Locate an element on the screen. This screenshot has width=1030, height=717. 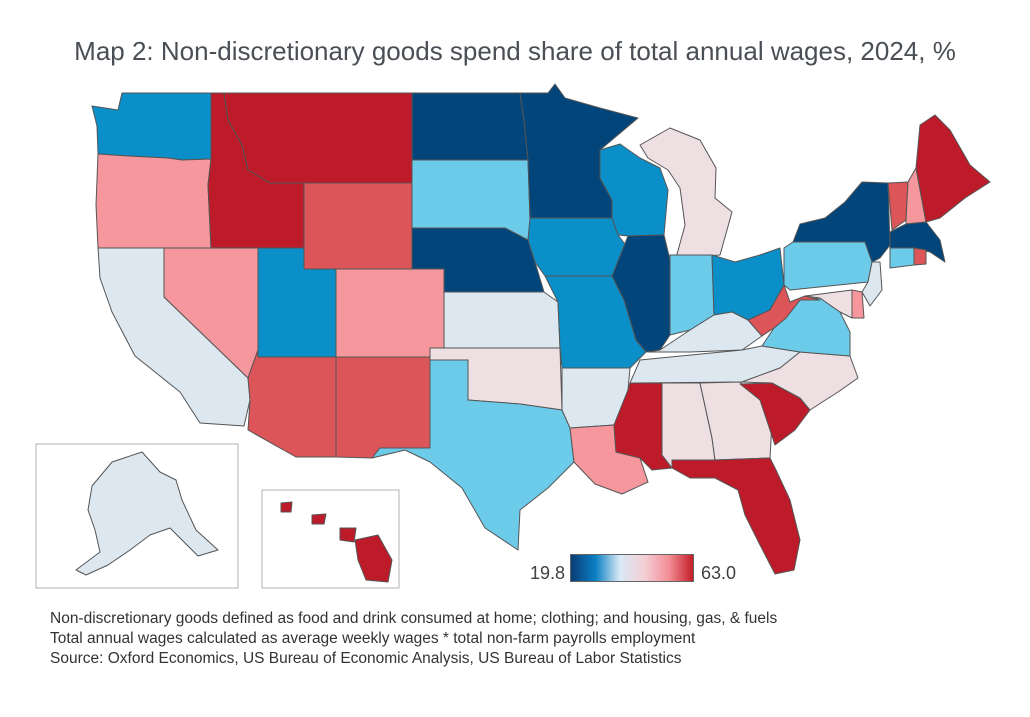
state-MD is located at coordinates (828, 304).